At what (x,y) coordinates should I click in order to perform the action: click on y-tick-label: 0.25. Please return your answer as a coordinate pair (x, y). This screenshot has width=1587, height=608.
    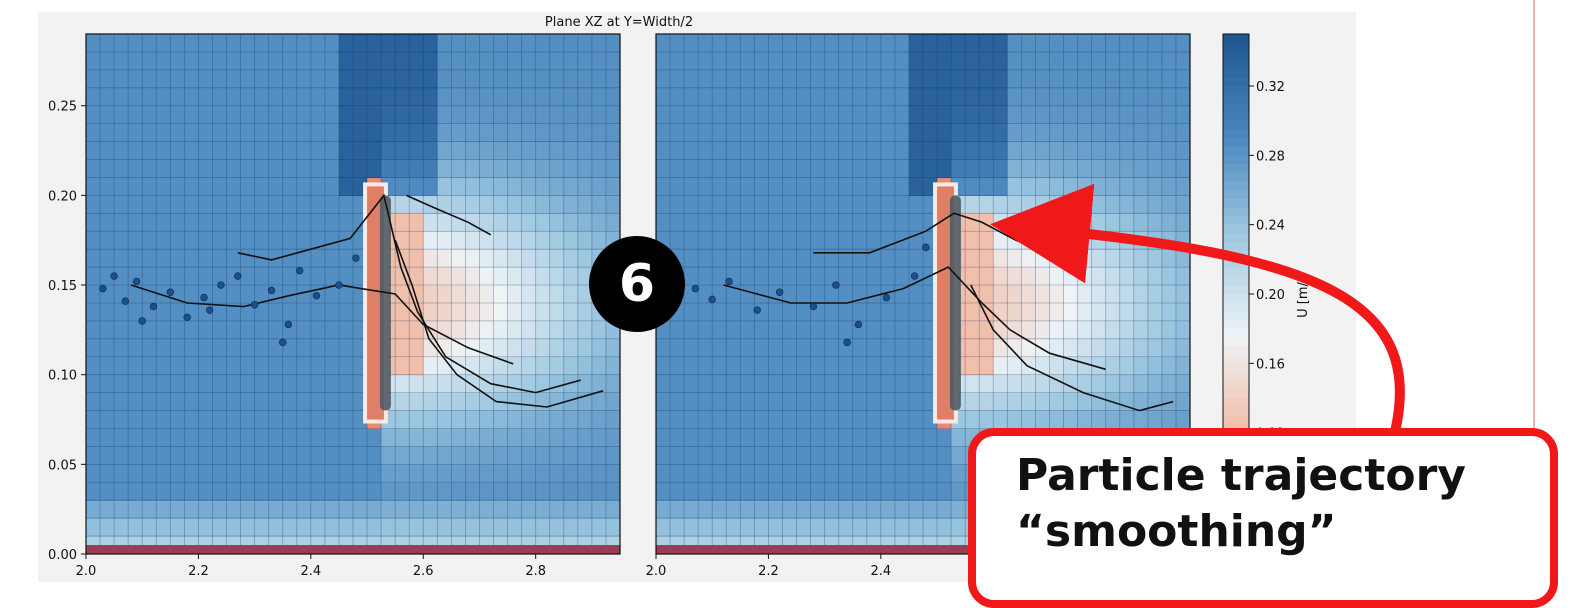
    Looking at the image, I should click on (62, 107).